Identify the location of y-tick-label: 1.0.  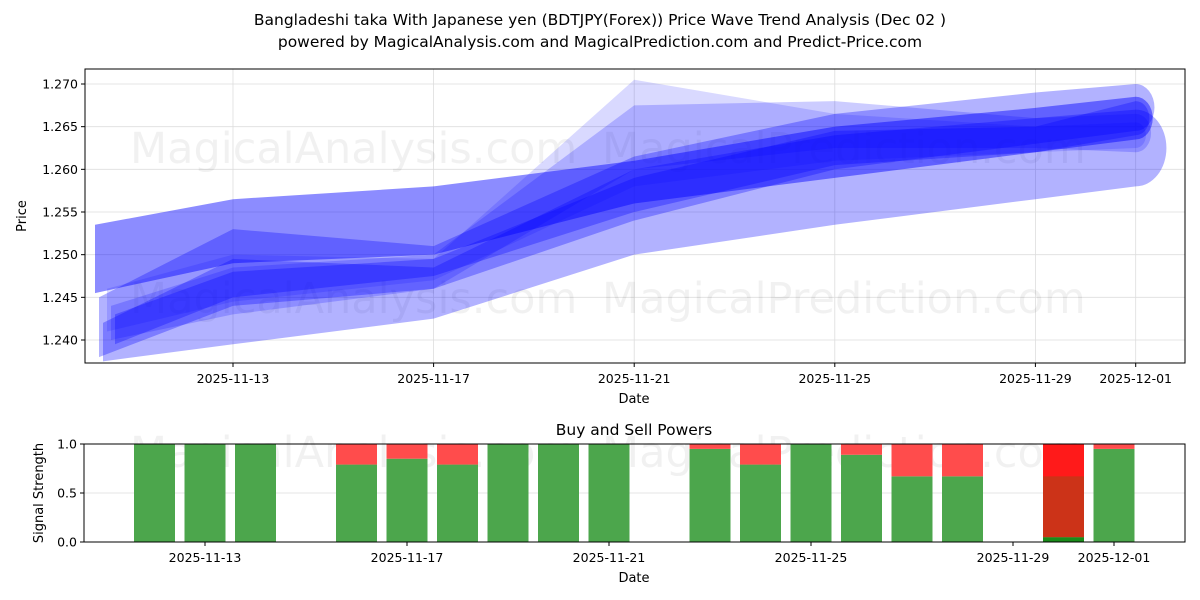
(67, 444).